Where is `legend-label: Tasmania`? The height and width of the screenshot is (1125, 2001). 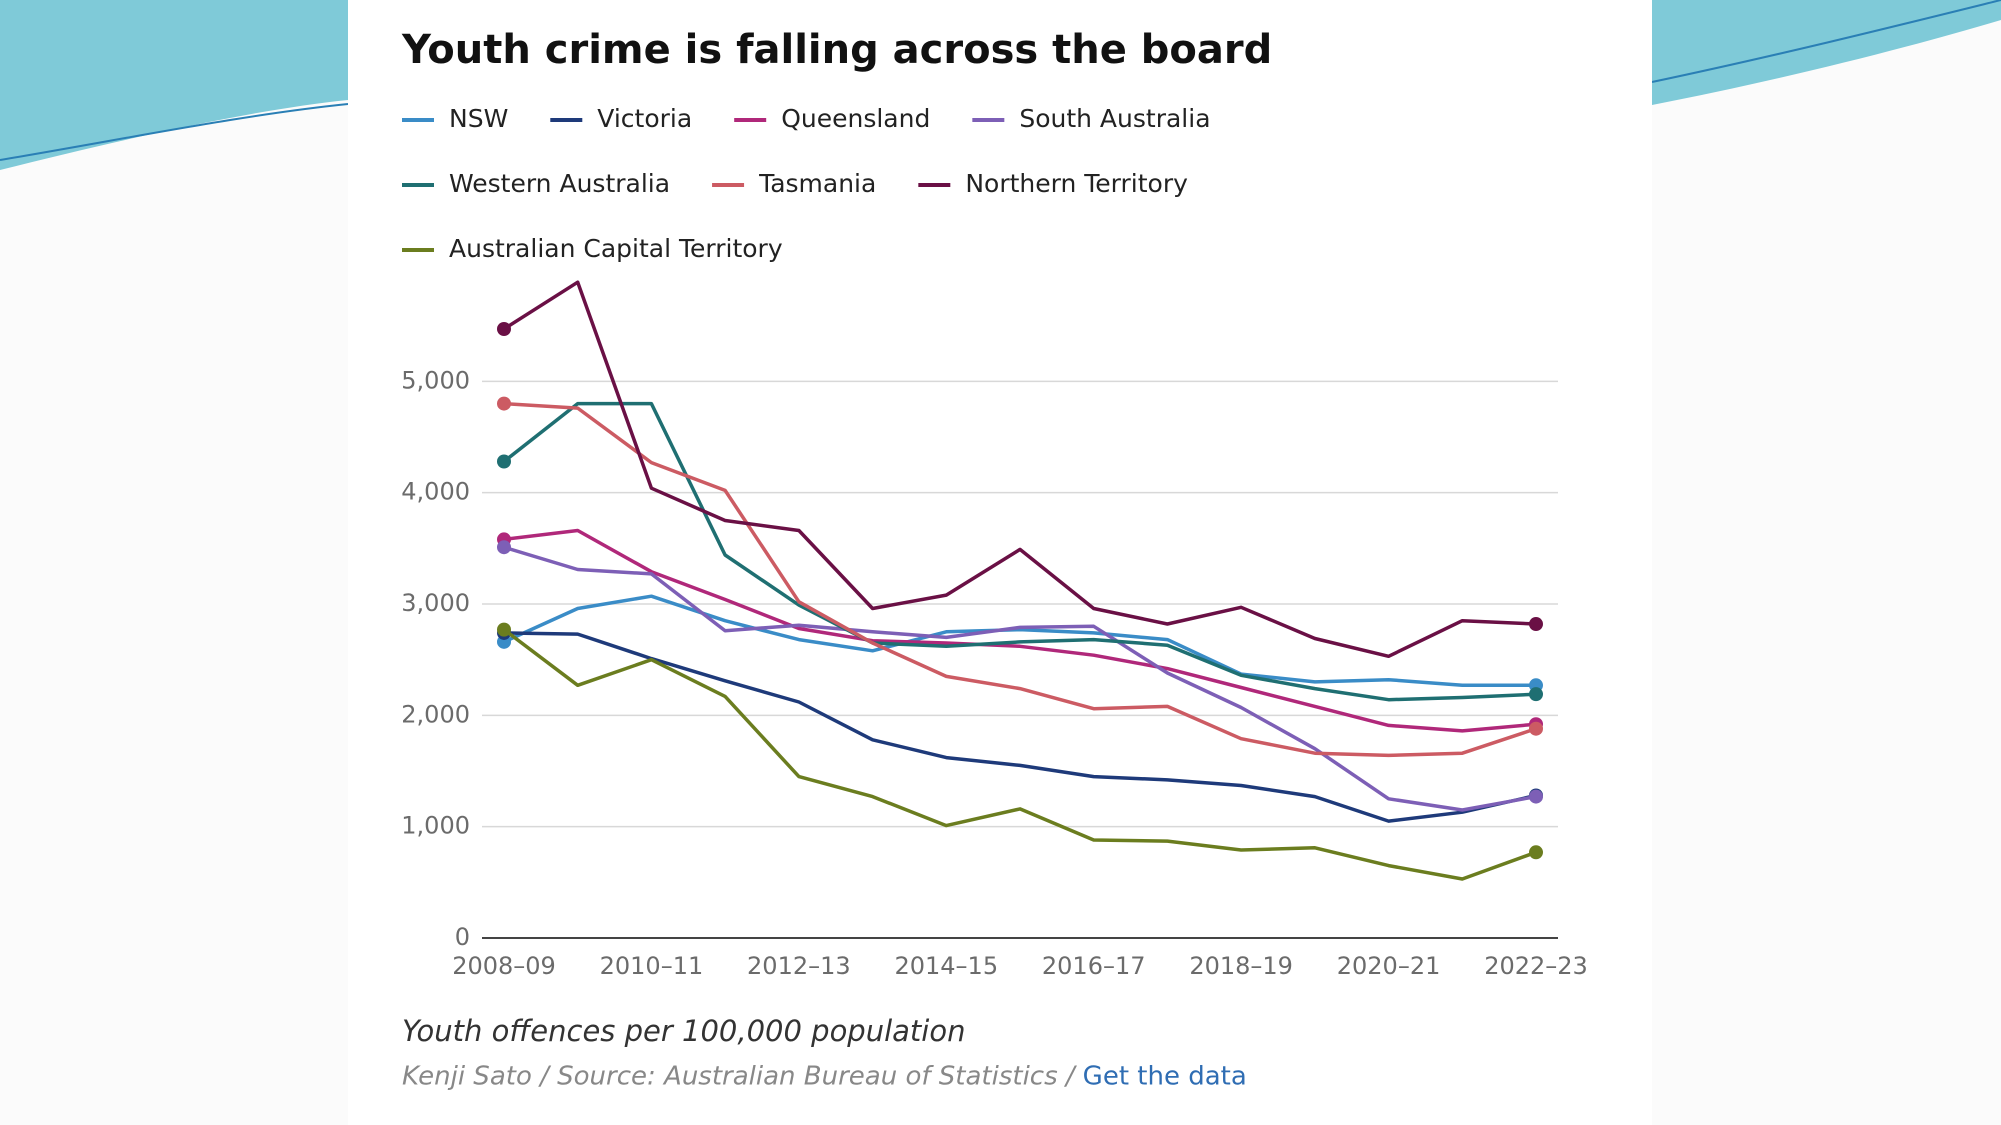
legend-label: Tasmania is located at coordinates (817, 183).